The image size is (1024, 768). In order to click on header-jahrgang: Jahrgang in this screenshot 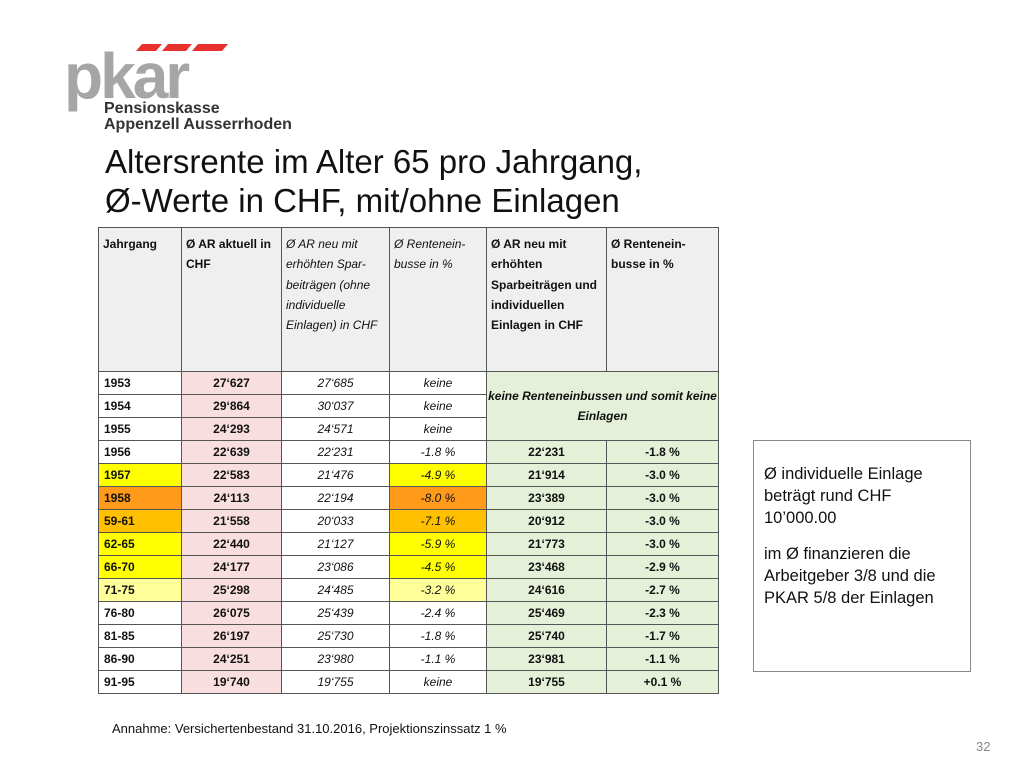, I will do `click(140, 299)`.